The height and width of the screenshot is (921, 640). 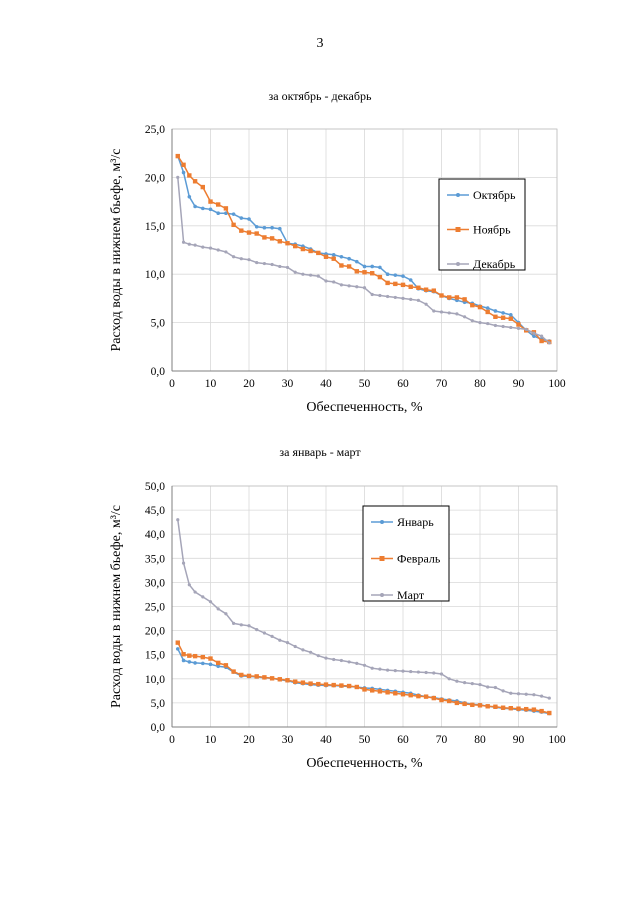 I want to click on legend-label: Январь, so click(x=415, y=522).